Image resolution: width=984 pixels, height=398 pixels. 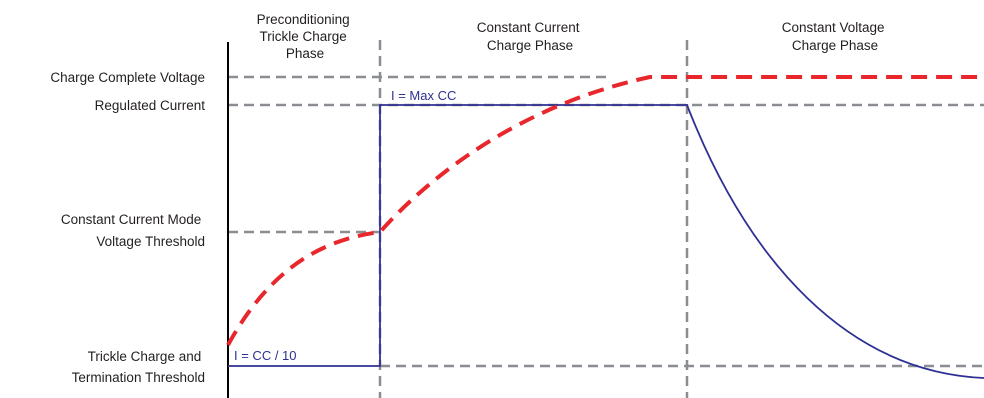 What do you see at coordinates (835, 36) in the screenshot?
I see `phase-label-constant-voltage: Constant Voltage Charge Phase` at bounding box center [835, 36].